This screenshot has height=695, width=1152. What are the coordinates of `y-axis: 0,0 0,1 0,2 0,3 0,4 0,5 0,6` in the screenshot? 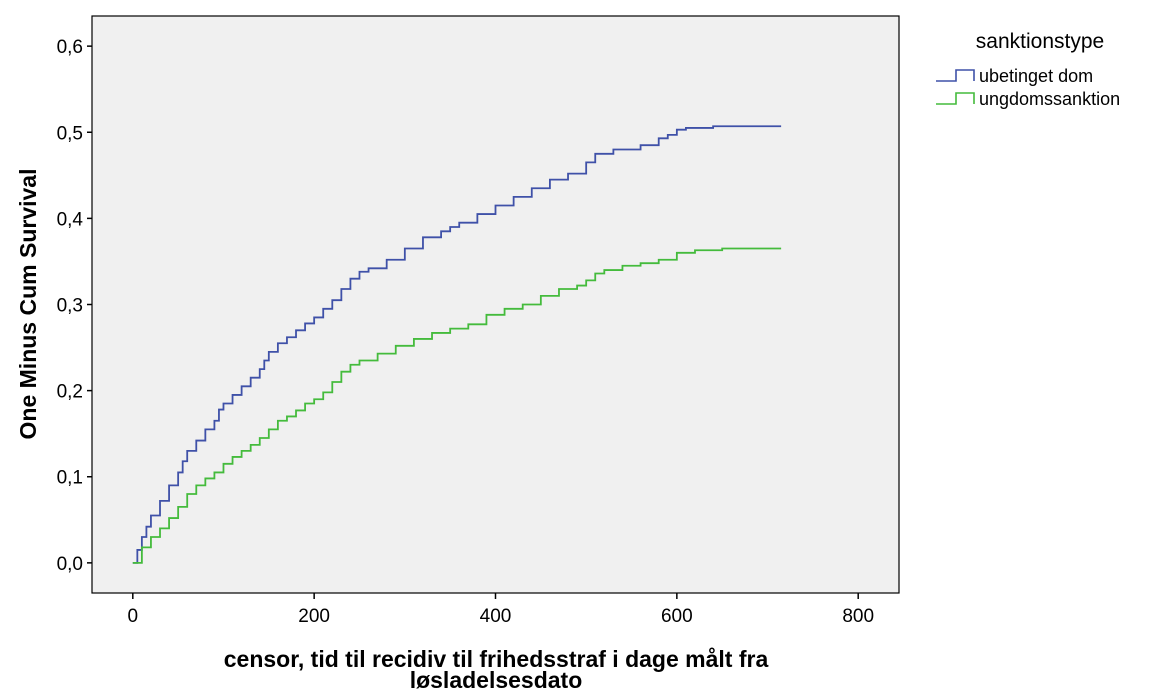 It's located at (74, 306).